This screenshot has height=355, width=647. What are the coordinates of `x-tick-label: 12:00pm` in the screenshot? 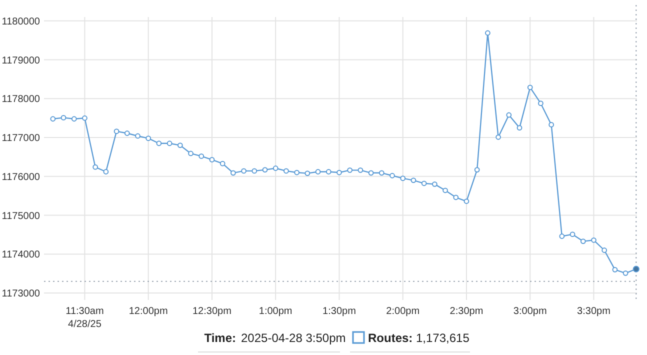 It's located at (148, 311).